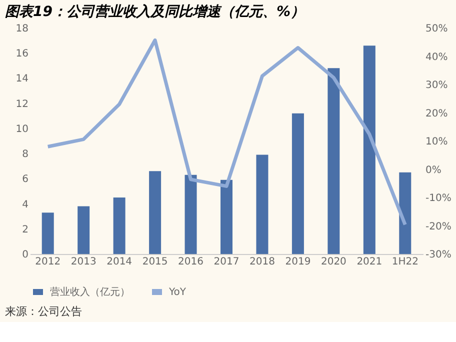  Describe the element at coordinates (434, 170) in the screenshot. I see `y2-tick-label: 0%` at that location.